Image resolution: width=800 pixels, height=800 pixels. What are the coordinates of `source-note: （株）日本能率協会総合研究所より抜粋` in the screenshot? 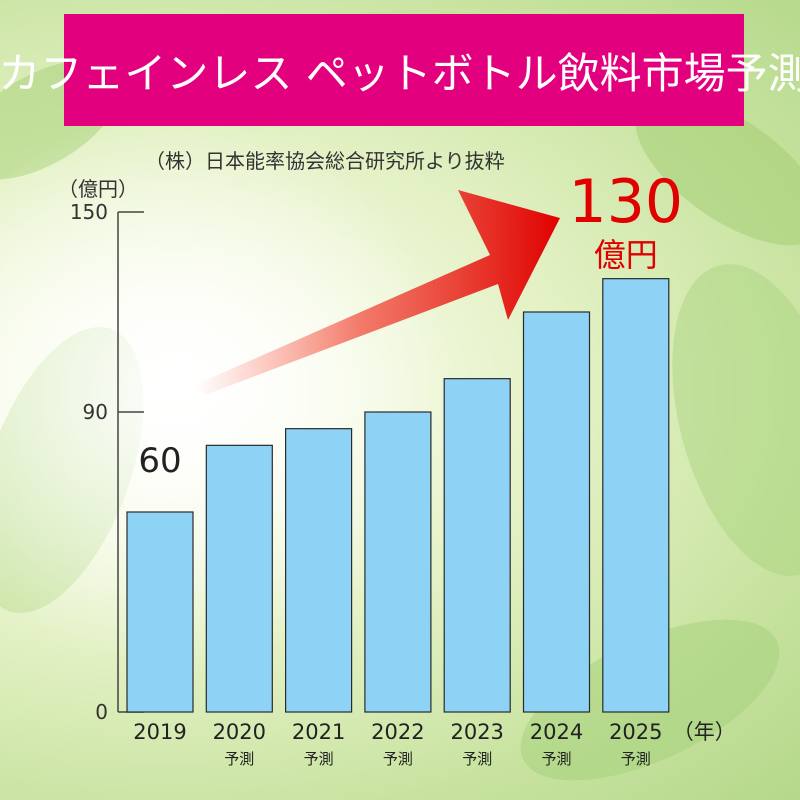 It's located at (325, 161).